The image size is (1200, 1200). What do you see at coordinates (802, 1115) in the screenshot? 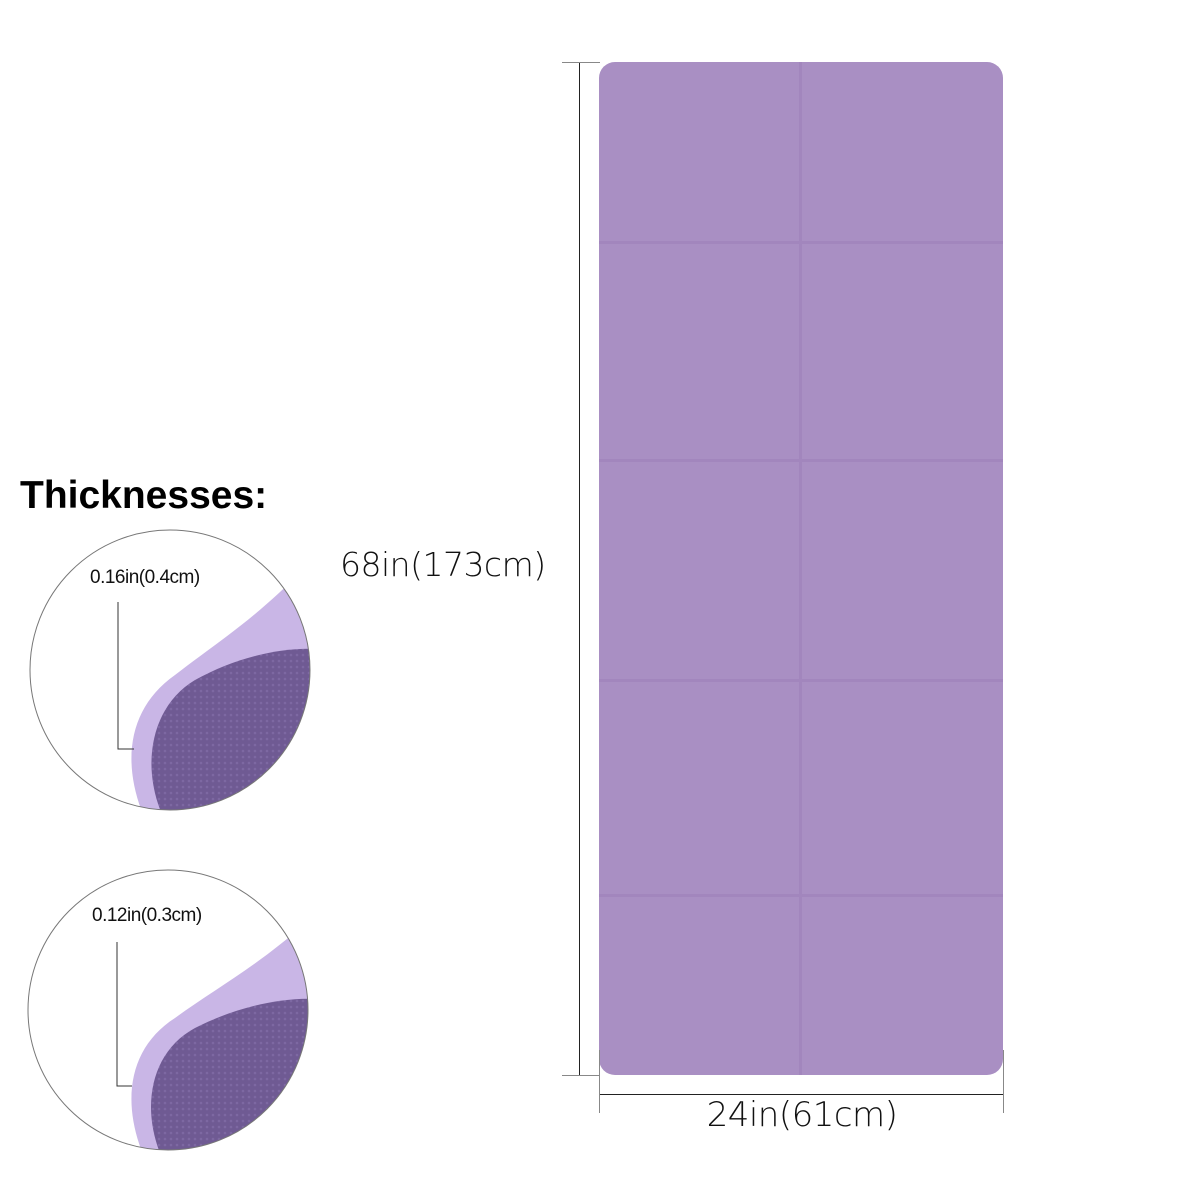
I see `width-label: 24in(61cm)` at bounding box center [802, 1115].